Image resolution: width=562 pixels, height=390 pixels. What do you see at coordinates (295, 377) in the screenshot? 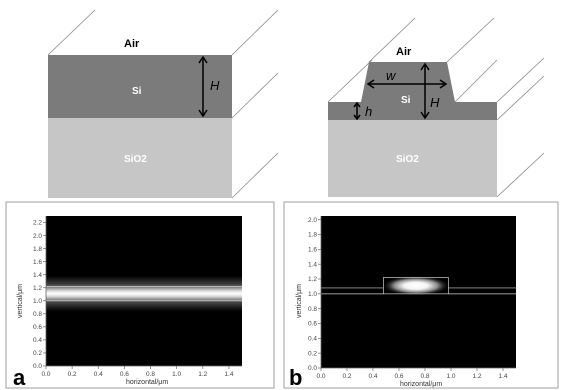
I see `panel-letter: b` at bounding box center [295, 377].